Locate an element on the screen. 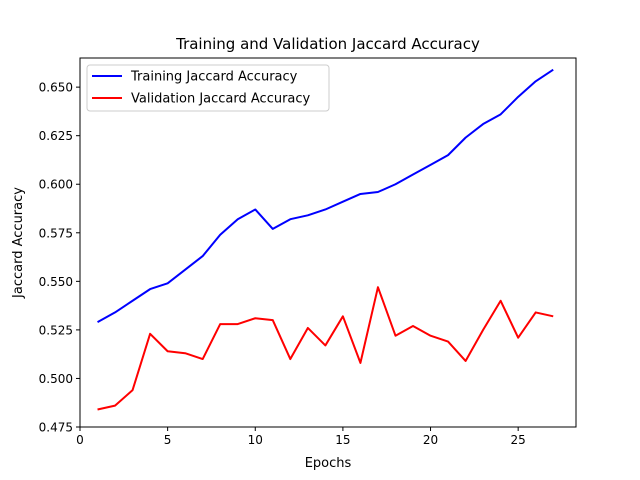  y-tick-label: 0.625 is located at coordinates (56, 136).